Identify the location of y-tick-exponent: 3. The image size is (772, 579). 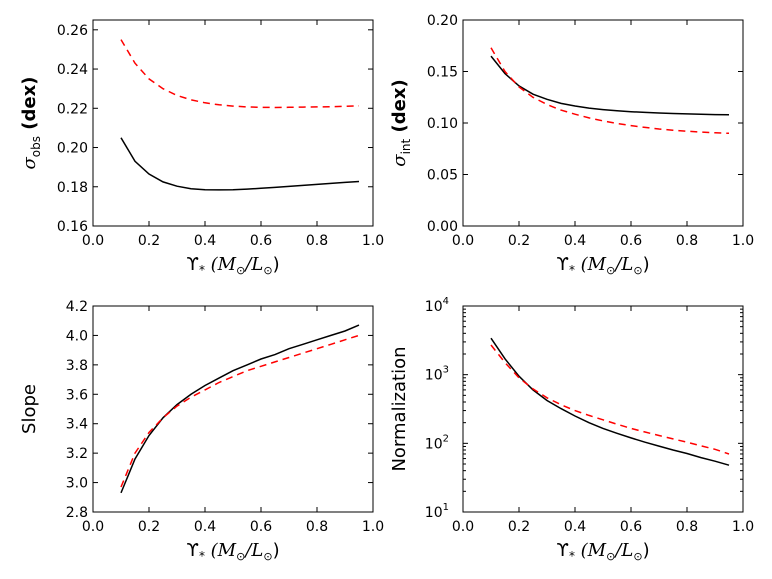
(446, 370).